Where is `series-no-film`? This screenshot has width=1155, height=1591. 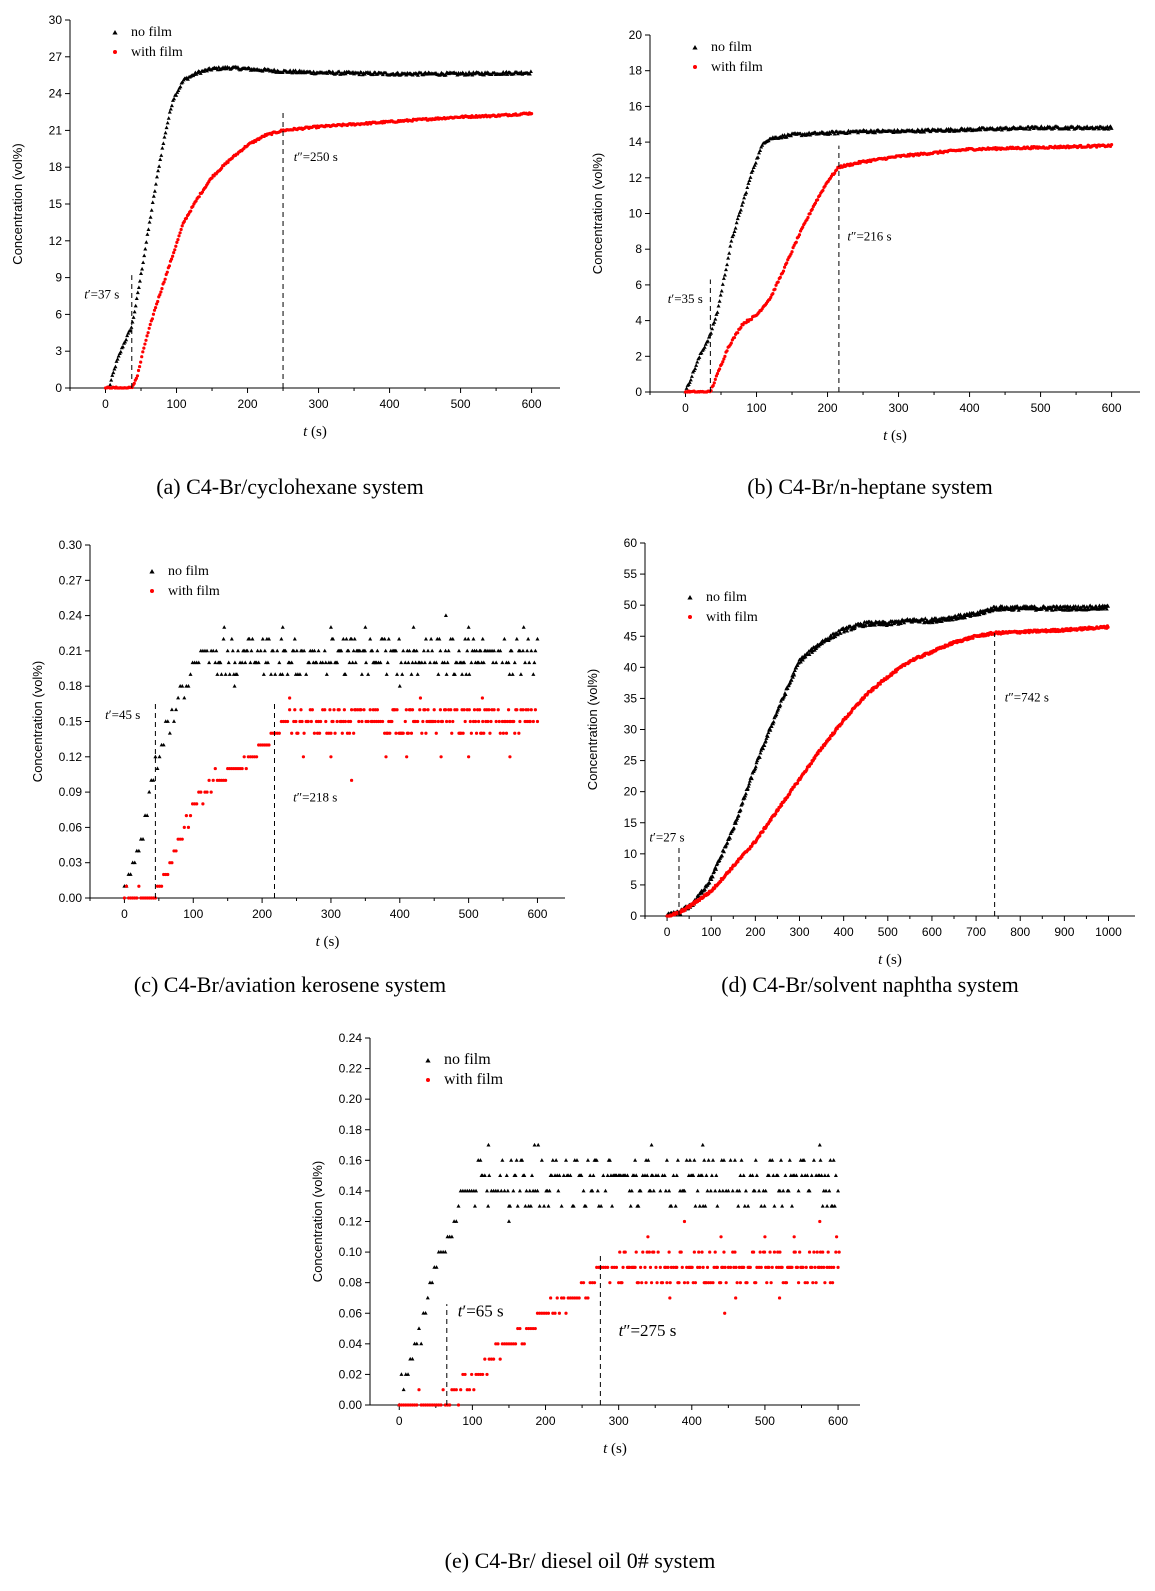
series-no-film is located at coordinates (320, 226).